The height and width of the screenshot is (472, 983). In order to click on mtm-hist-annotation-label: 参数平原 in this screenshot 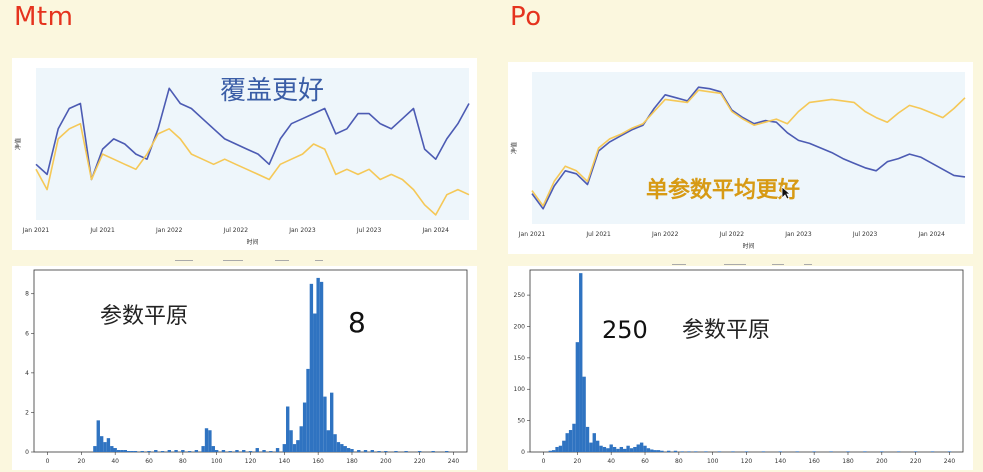, I will do `click(144, 316)`.